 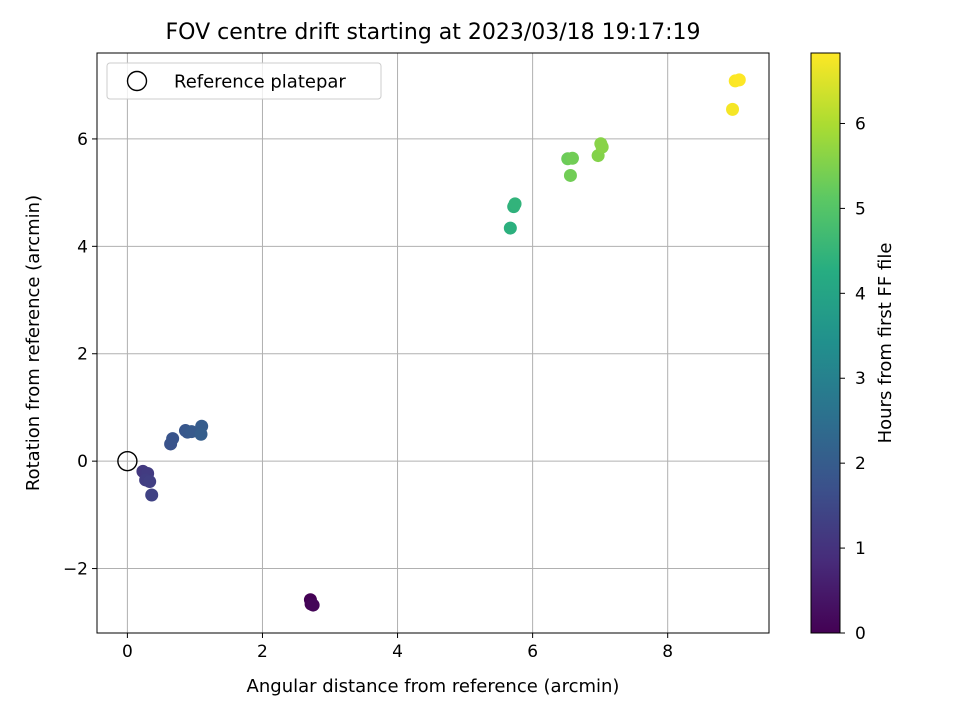 What do you see at coordinates (860, 209) in the screenshot?
I see `colorbar-tick-label: 5` at bounding box center [860, 209].